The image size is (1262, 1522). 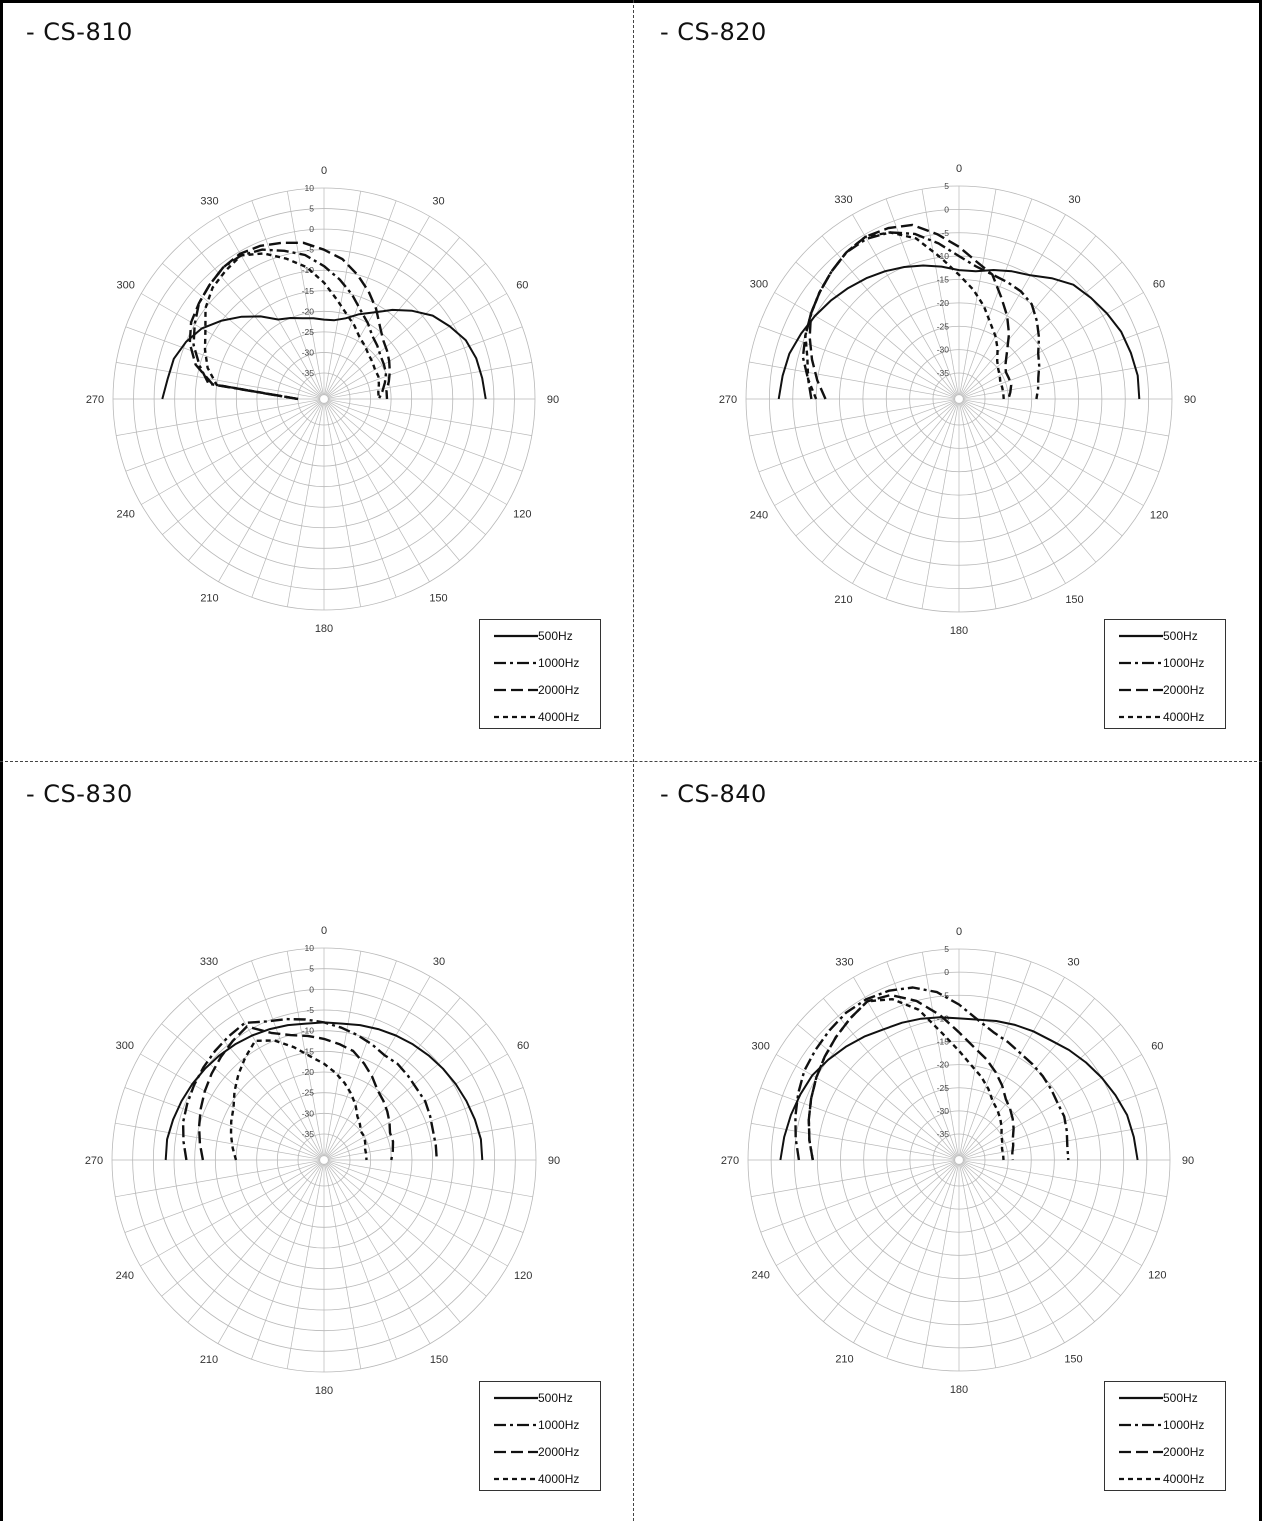 I want to click on polar-grid, so click(x=324, y=399).